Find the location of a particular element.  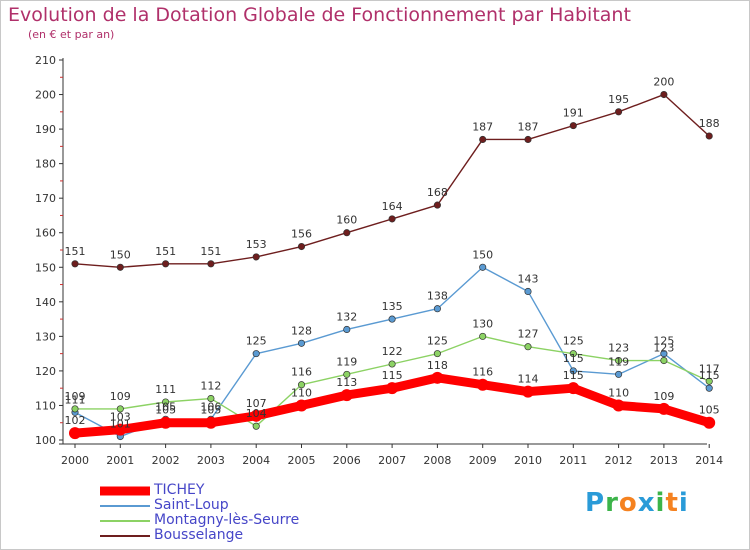

y-tick-label: 180 is located at coordinates (45, 164).